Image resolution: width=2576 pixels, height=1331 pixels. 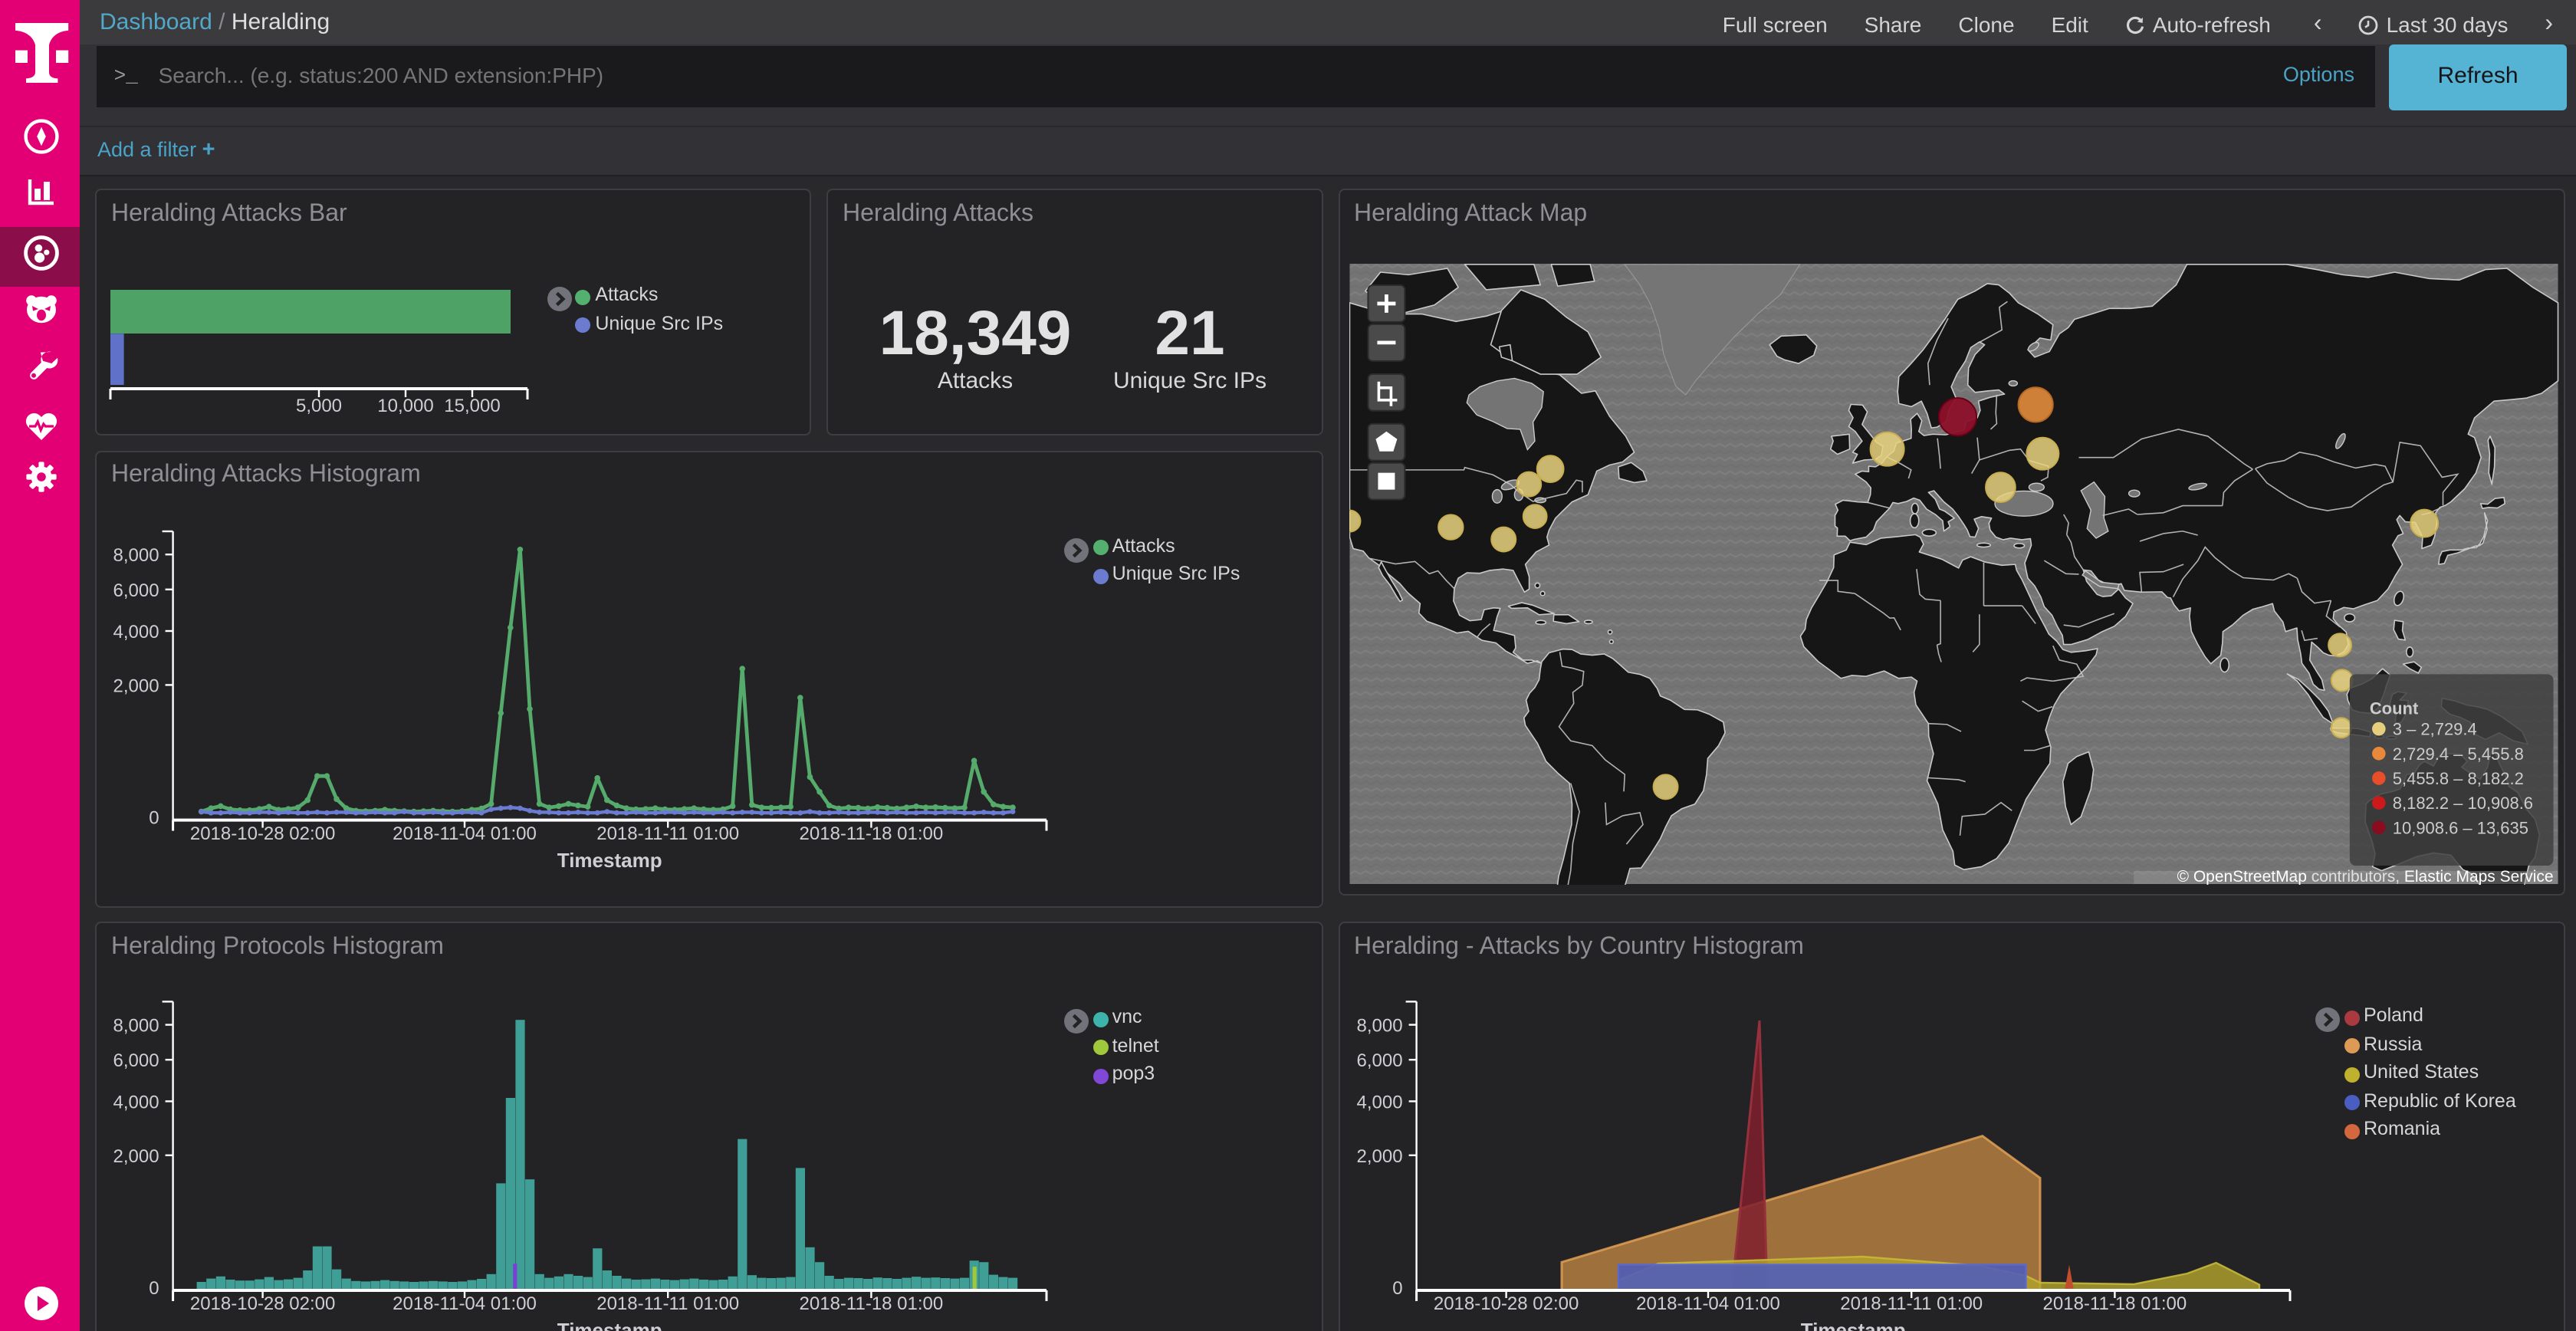 I want to click on svg-text: 10,000, so click(x=405, y=406).